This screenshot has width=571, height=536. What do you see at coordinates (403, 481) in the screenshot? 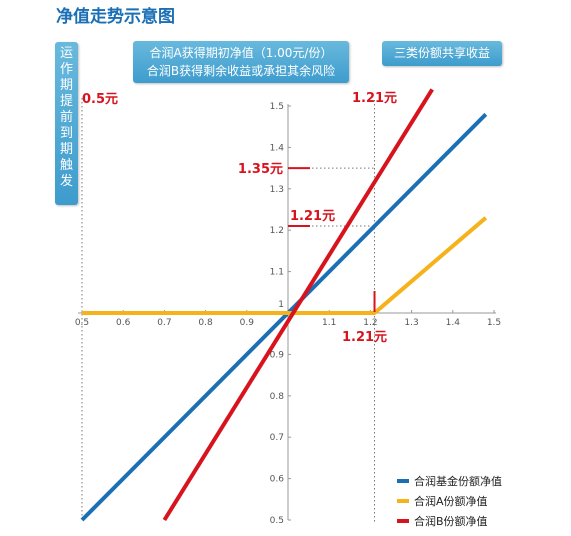
I see `legend-swatch-parent` at bounding box center [403, 481].